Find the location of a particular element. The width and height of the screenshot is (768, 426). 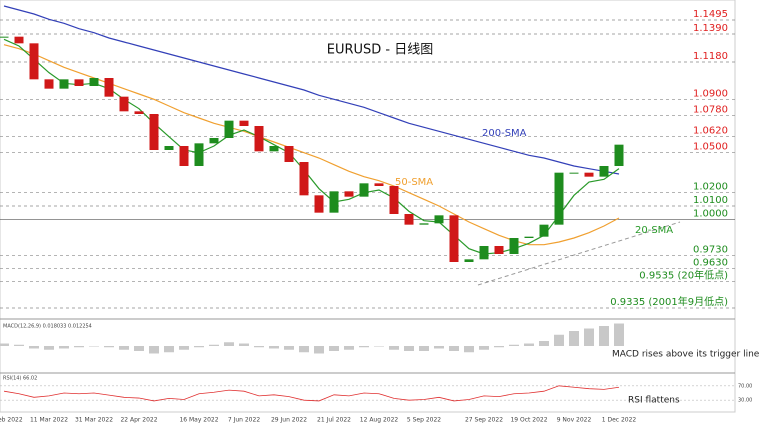

sma-label: 200-SMA is located at coordinates (504, 133).